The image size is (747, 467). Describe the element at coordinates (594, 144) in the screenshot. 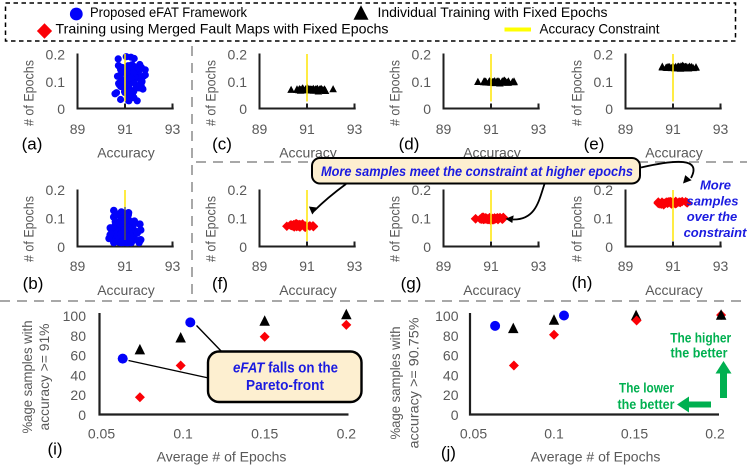

I see `svg-text: (e)` at that location.